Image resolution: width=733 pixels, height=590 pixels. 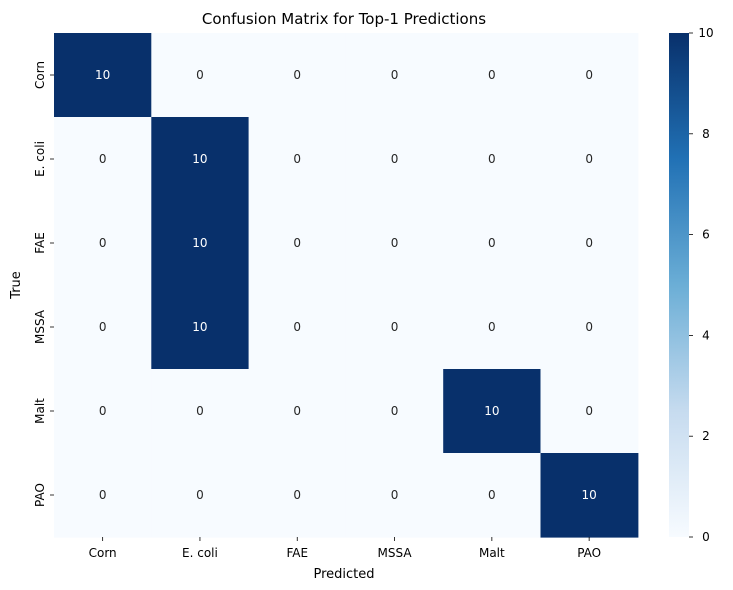 I want to click on y-axis-label: True, so click(x=16, y=285).